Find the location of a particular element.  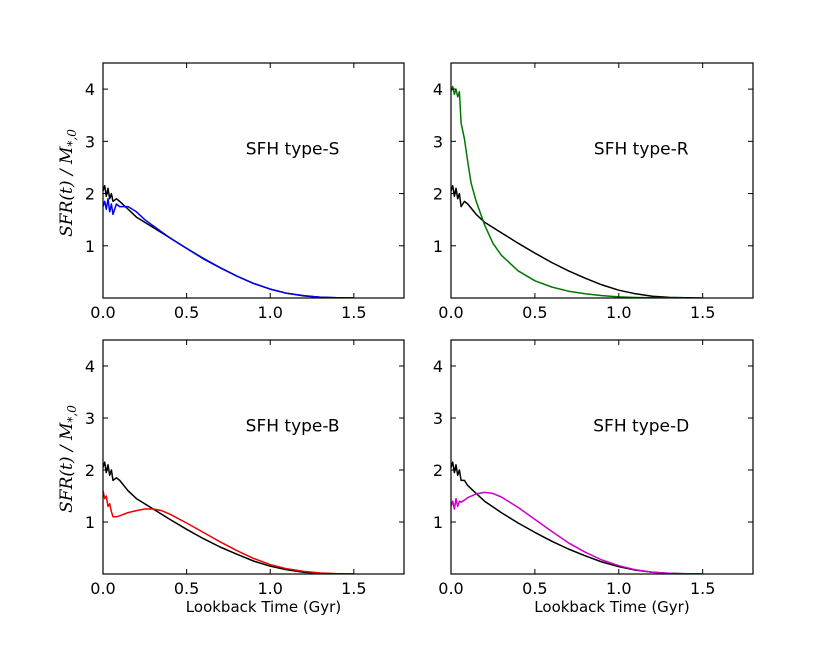

panel-title: SFH type-D is located at coordinates (641, 426).